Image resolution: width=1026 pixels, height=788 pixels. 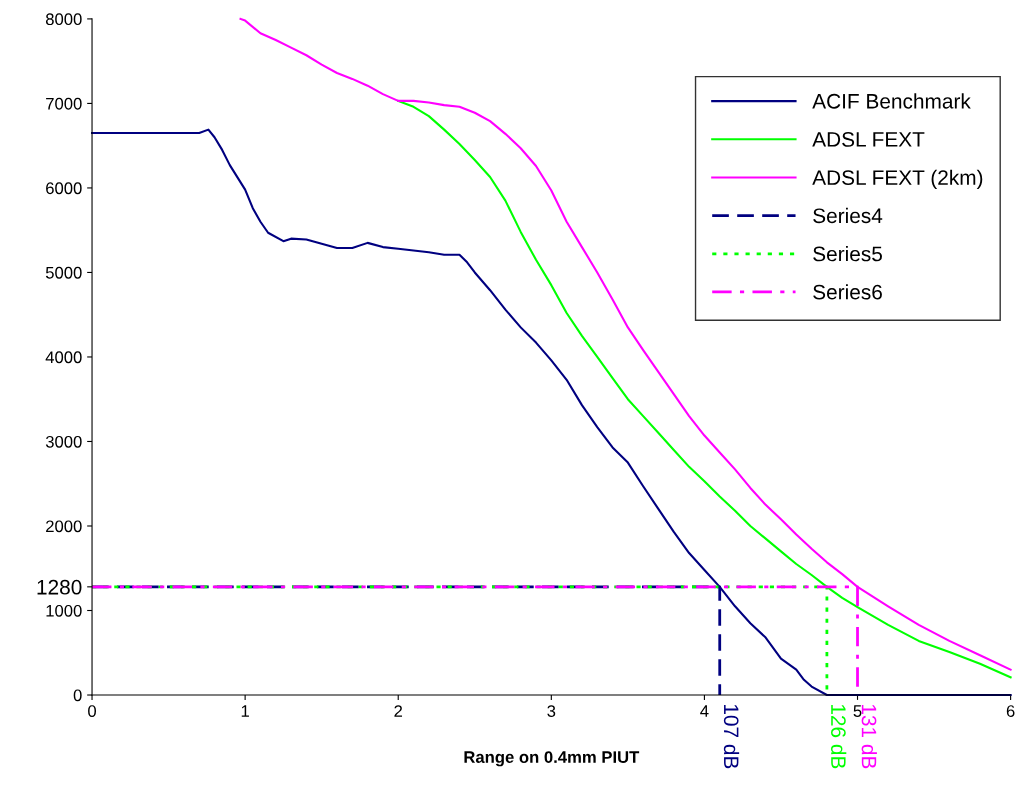 What do you see at coordinates (847, 254) in the screenshot?
I see `legend-label: Series5` at bounding box center [847, 254].